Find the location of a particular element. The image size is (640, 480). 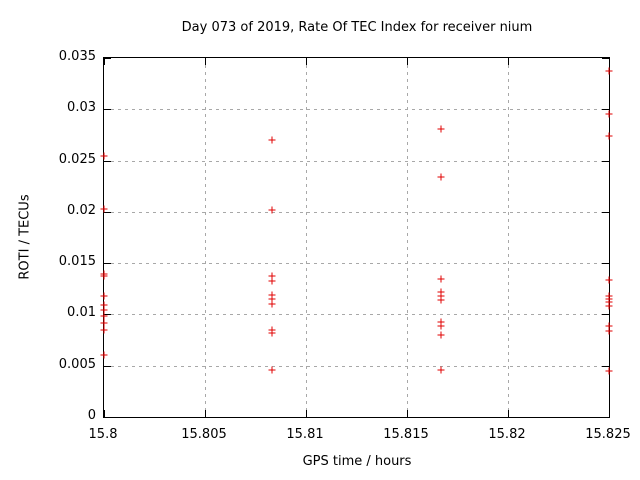

y-tick-label: 0.015 is located at coordinates (77, 262).